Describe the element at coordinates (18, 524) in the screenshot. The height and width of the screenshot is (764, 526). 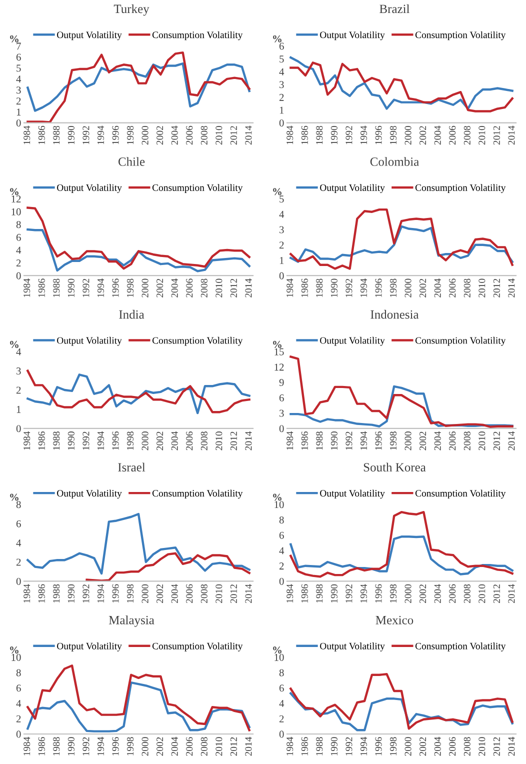
I see `y-tick-label: 6` at that location.